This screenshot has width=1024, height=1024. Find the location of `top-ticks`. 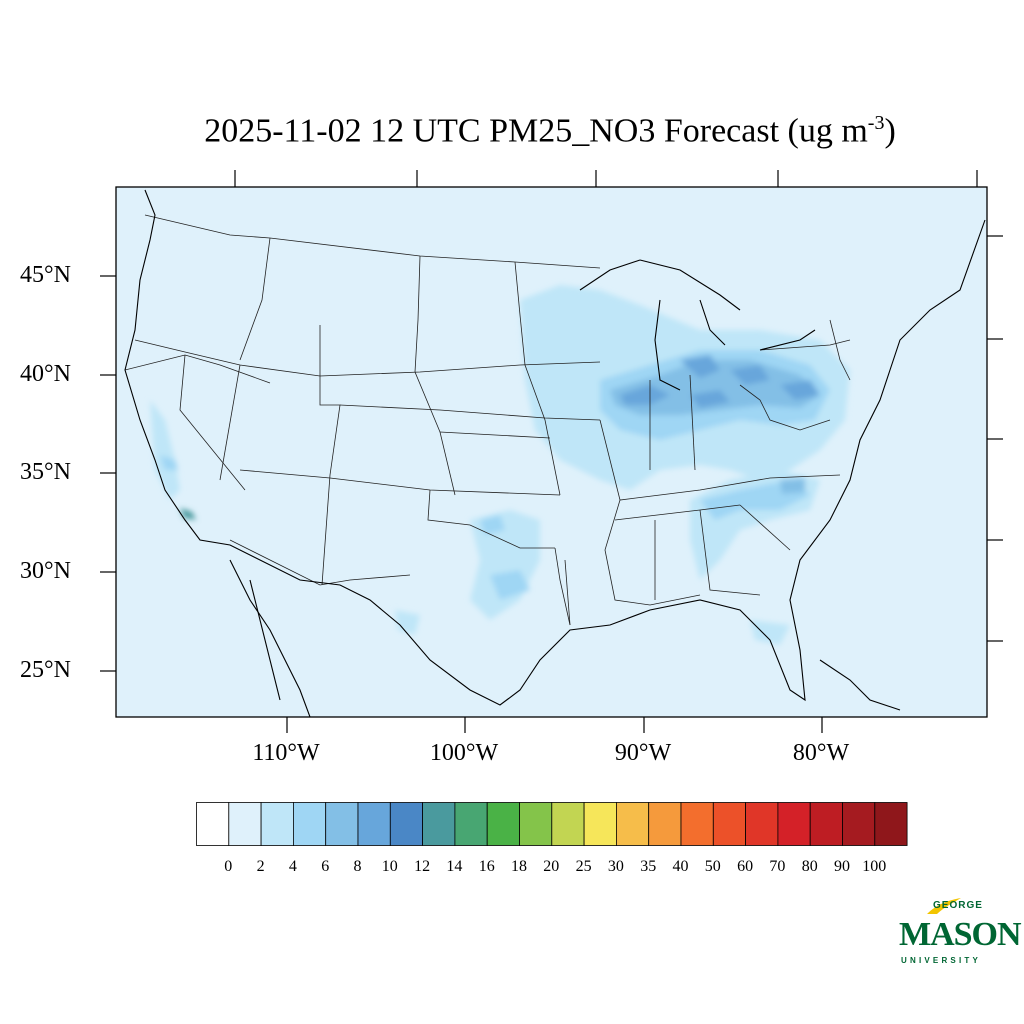

top-ticks is located at coordinates (606, 178).